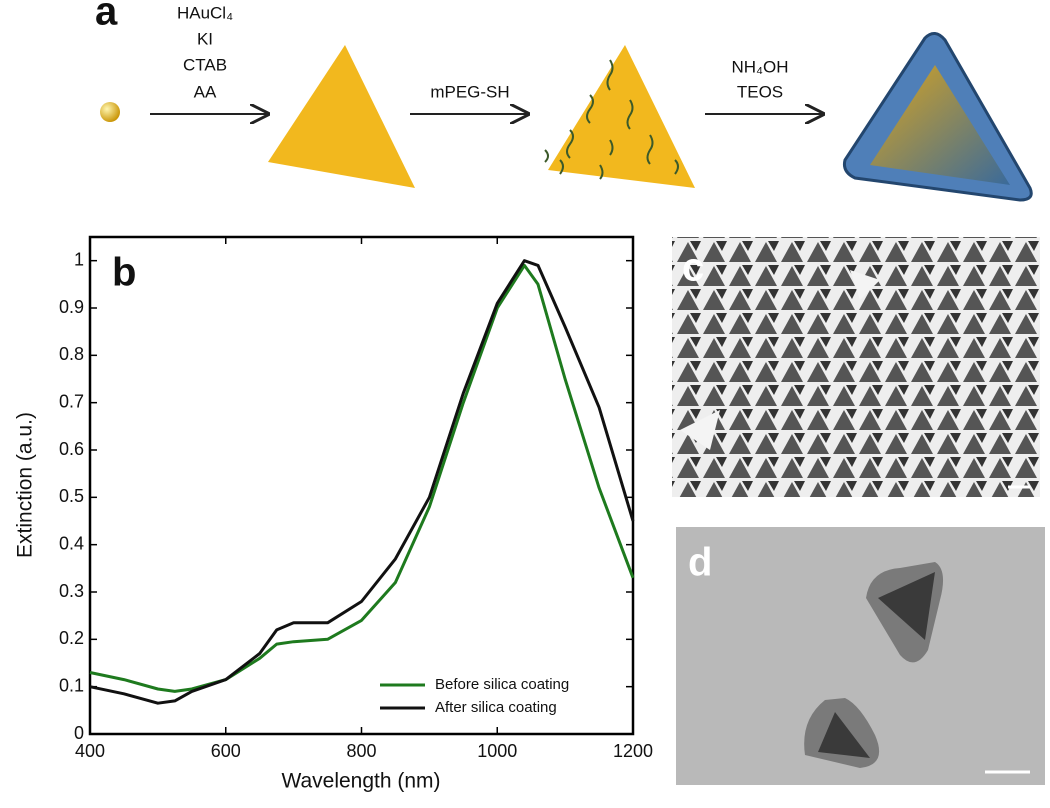  What do you see at coordinates (79, 259) in the screenshot?
I see `y-tick-label: 1` at bounding box center [79, 259].